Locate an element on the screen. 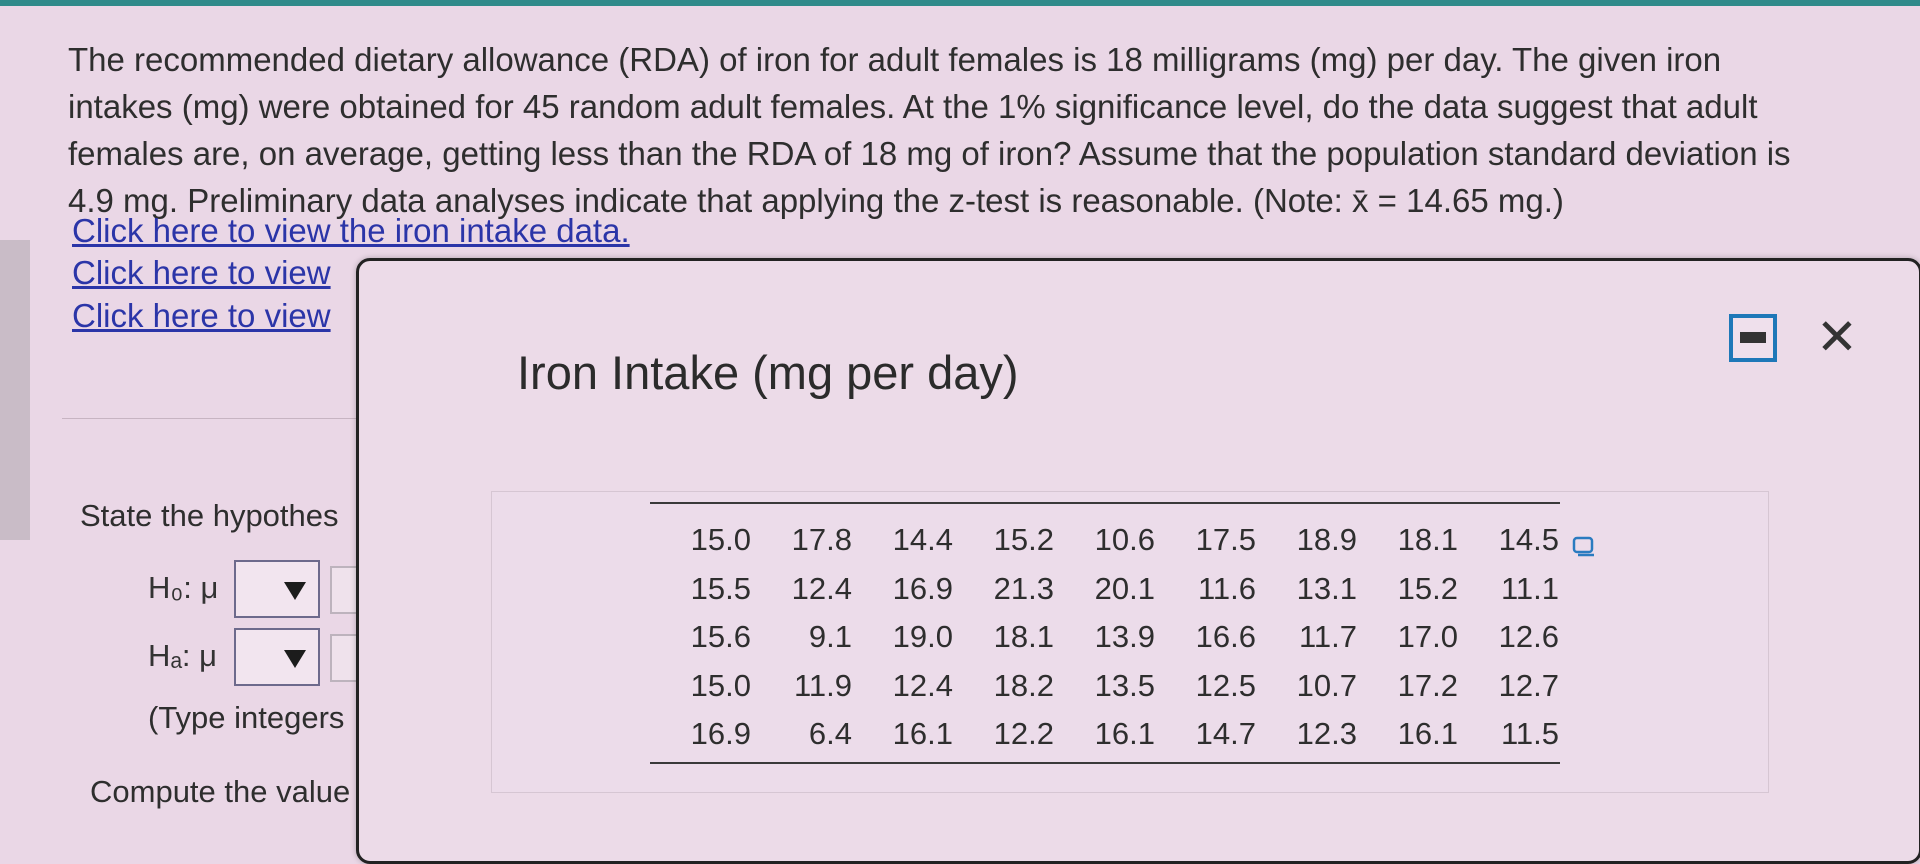  table-cell: 6.4 is located at coordinates (830, 734).